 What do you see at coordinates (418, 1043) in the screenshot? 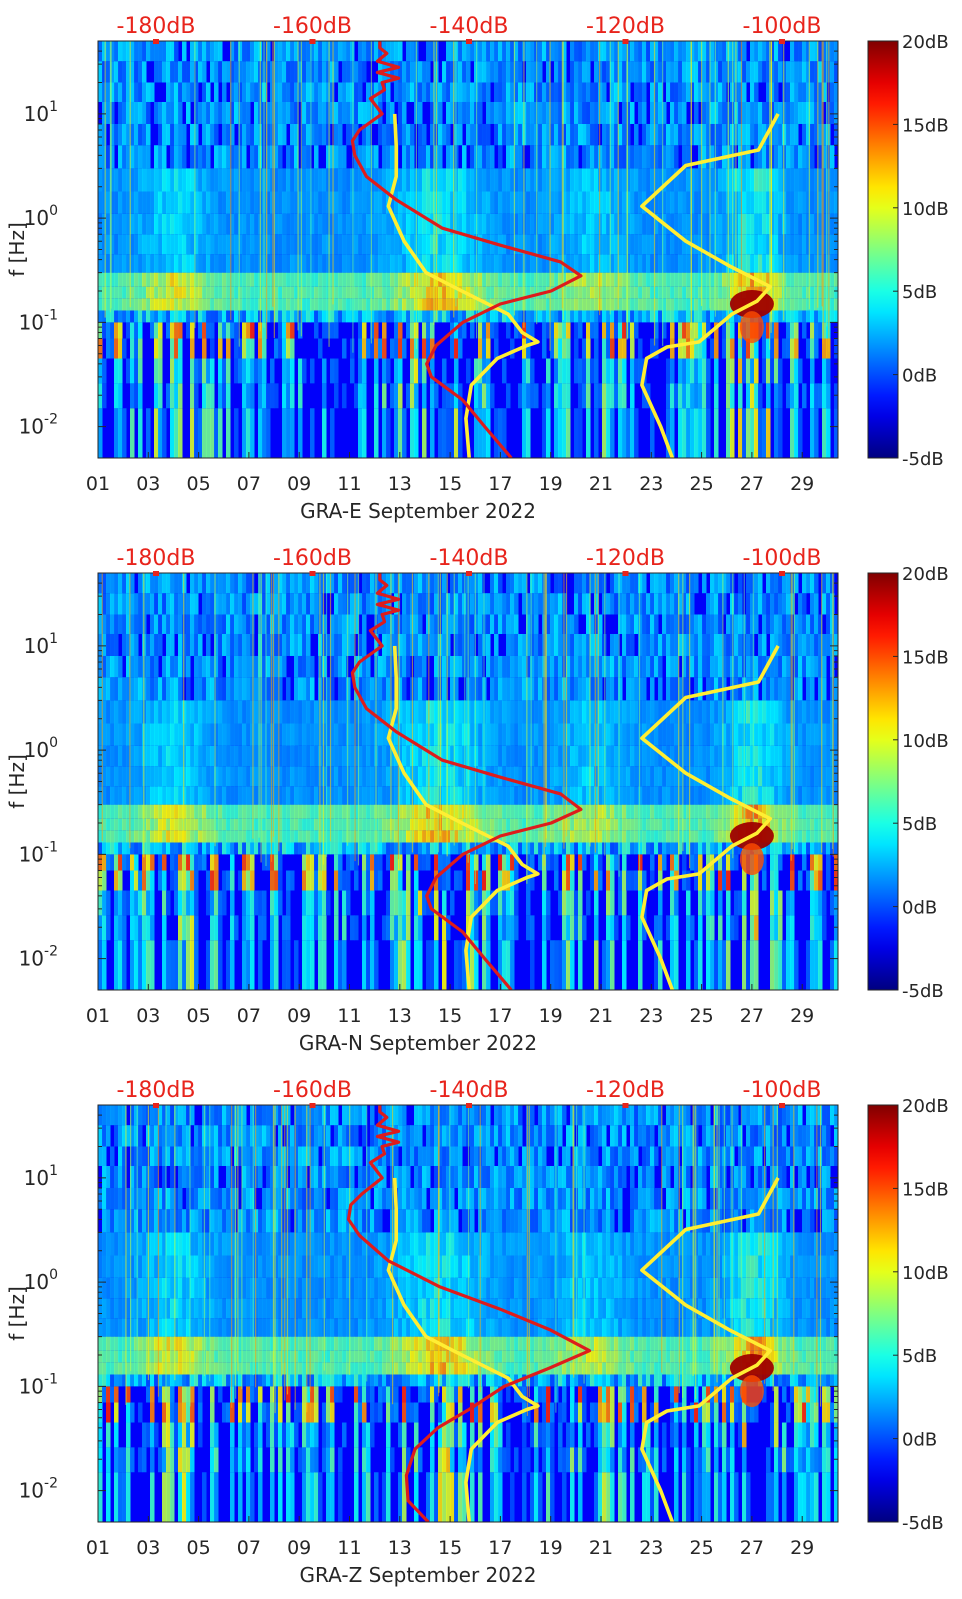
I see `x-axis-label: GRA-N September 2022` at bounding box center [418, 1043].